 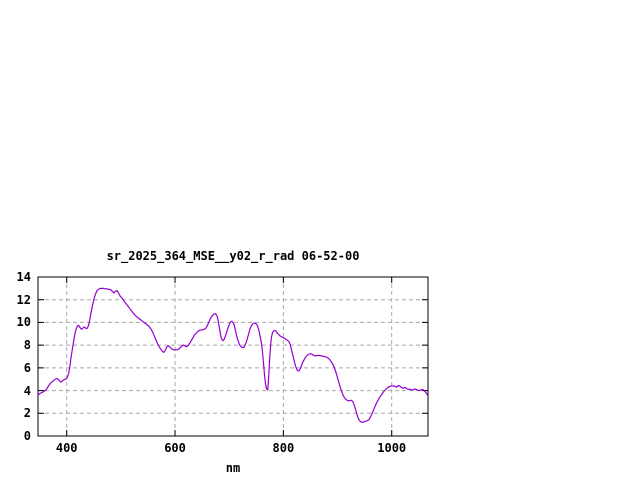 I want to click on x-tick-label: 600, so click(x=175, y=448).